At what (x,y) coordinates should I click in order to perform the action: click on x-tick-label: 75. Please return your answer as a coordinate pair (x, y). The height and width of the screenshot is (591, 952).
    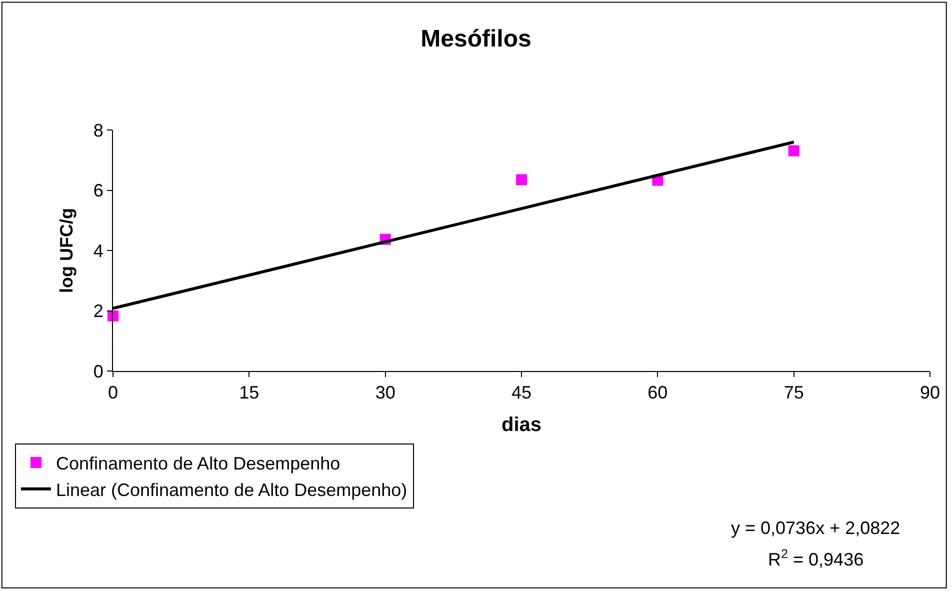
    Looking at the image, I should click on (794, 392).